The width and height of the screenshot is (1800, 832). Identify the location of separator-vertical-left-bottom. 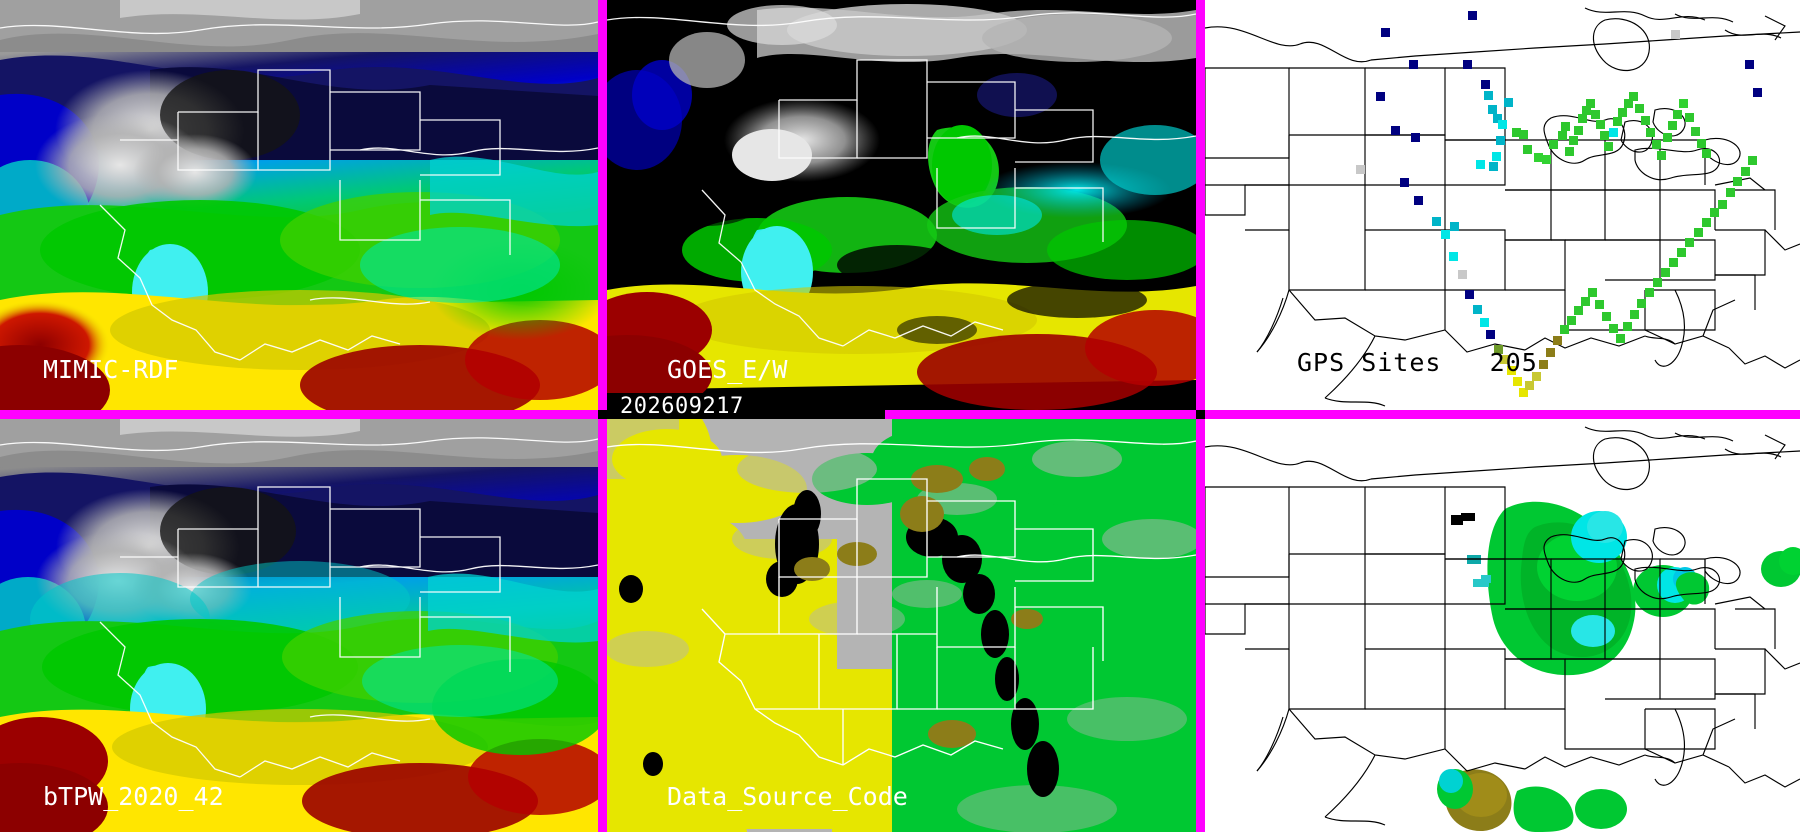
(602, 625).